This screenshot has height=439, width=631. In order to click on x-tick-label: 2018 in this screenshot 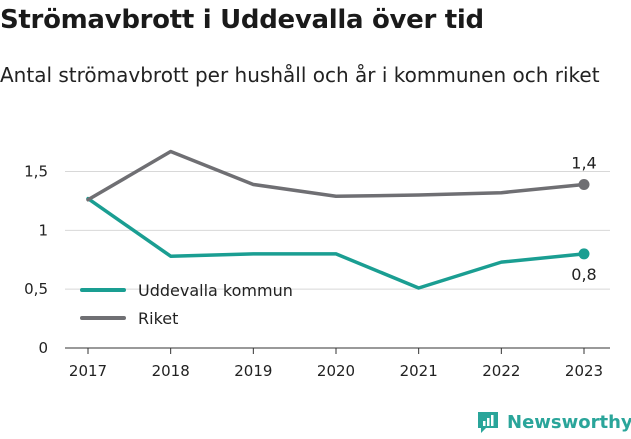, I will do `click(171, 371)`.